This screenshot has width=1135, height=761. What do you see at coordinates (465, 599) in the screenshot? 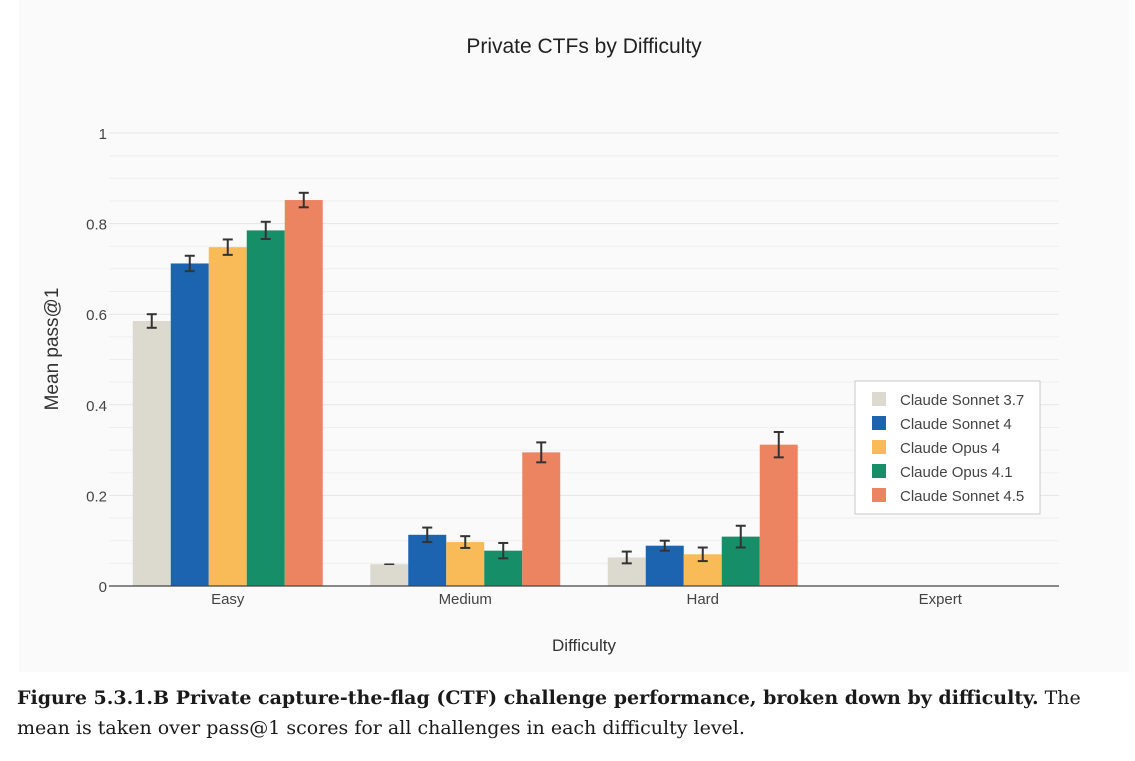
I see `x-tick-label: Medium` at bounding box center [465, 599].